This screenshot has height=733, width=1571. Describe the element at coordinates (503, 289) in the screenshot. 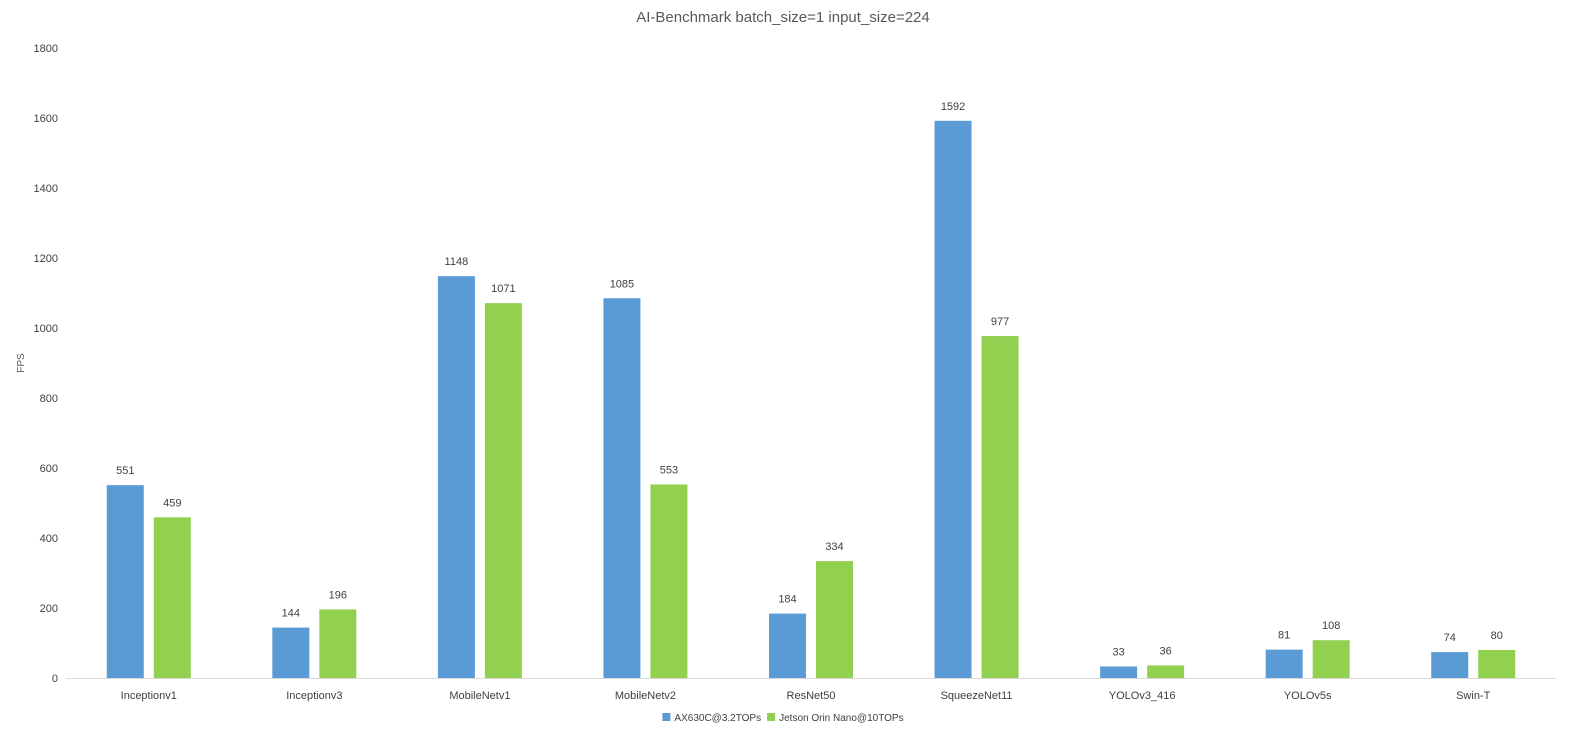

I see `data-label: 1071` at that location.